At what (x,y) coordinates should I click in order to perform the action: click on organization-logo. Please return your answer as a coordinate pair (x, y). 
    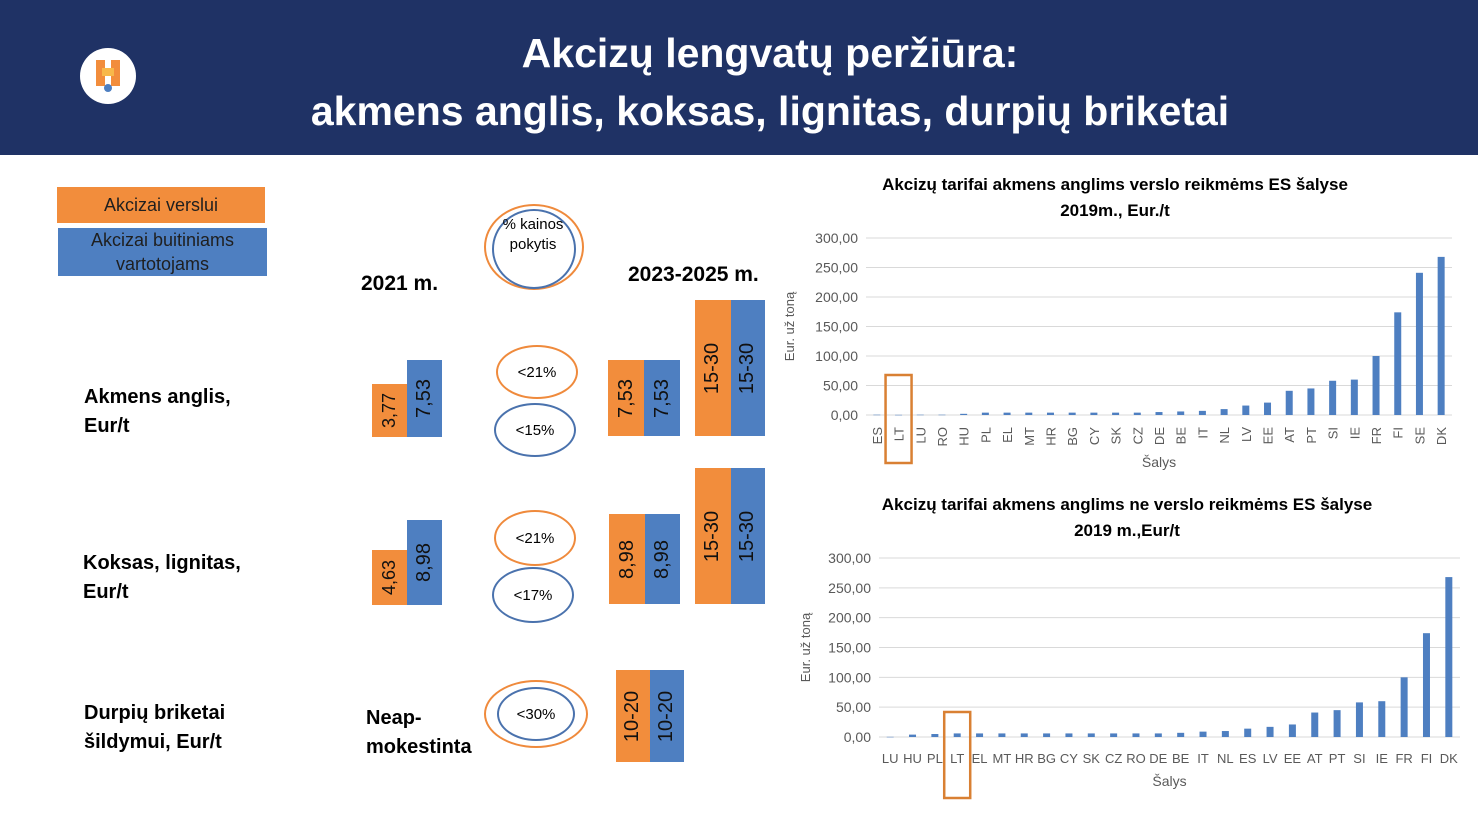
    Looking at the image, I should click on (108, 76).